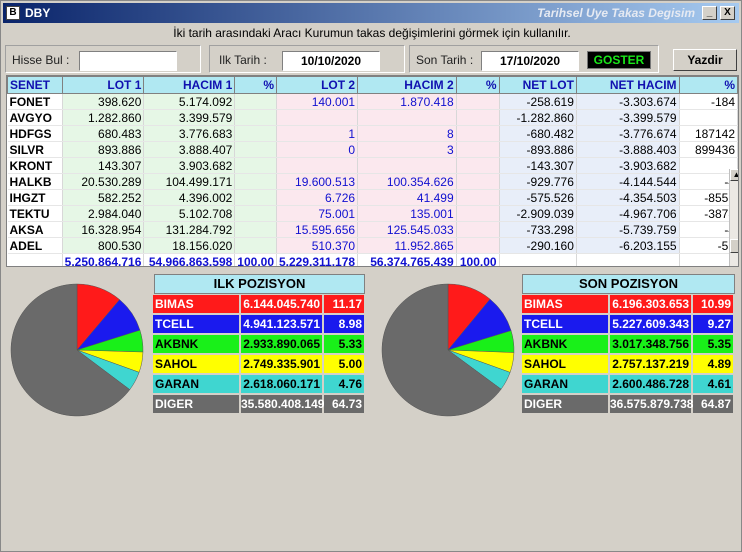 This screenshot has width=742, height=552. What do you see at coordinates (407, 85) in the screenshot?
I see `column-header: HACIM 2` at bounding box center [407, 85].